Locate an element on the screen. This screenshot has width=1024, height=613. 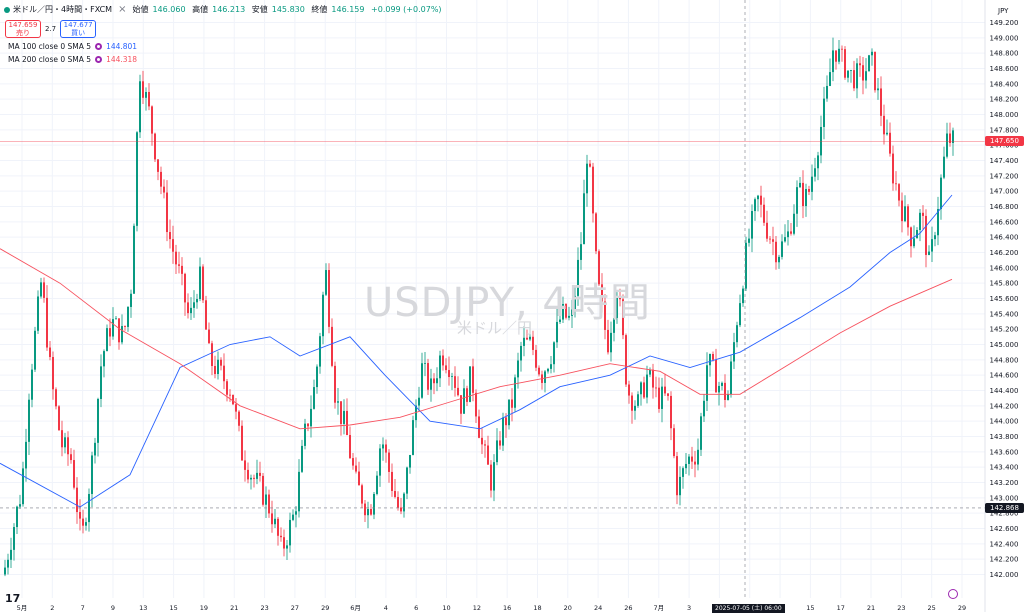
sell-button: 147.659 売り is located at coordinates (23, 29).